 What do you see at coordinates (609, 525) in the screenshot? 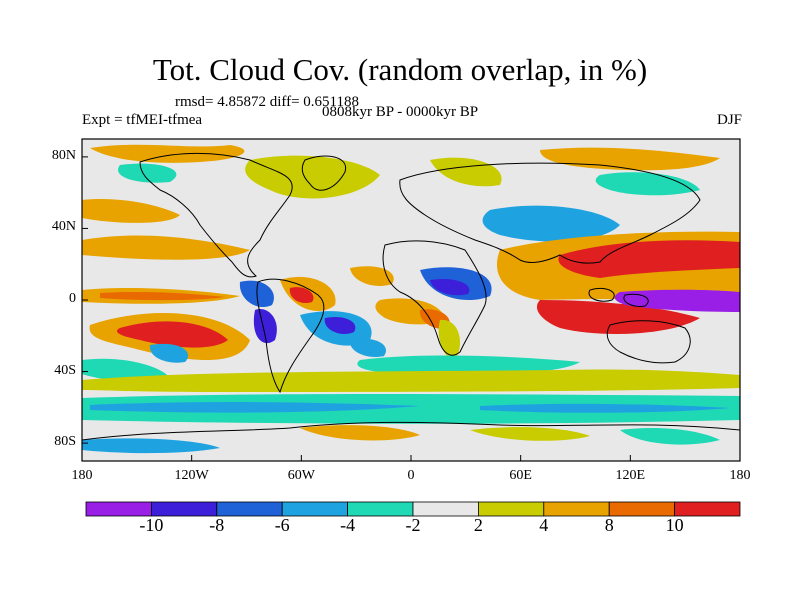
I see `colorbar-label: 8` at bounding box center [609, 525].